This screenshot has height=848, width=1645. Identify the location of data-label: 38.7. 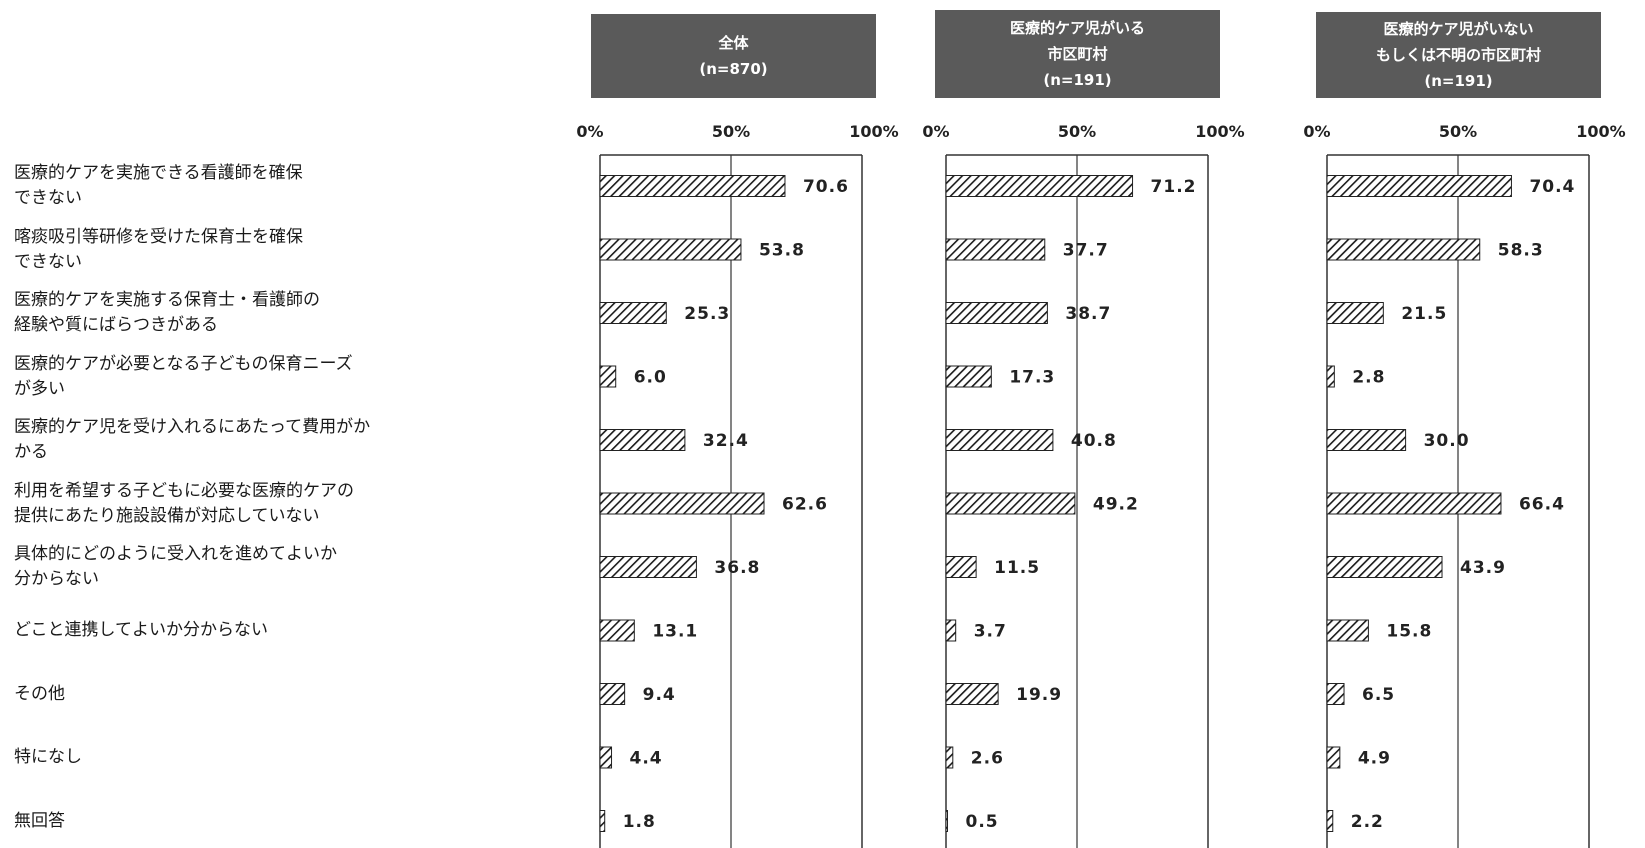
(1088, 314).